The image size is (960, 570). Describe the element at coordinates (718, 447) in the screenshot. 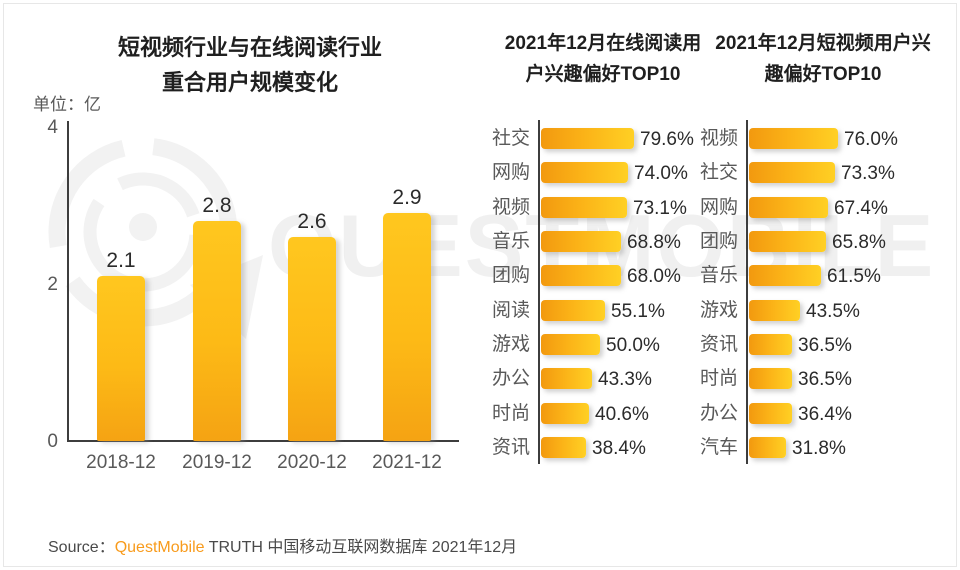

I see `row-label-汽车: 汽车` at that location.